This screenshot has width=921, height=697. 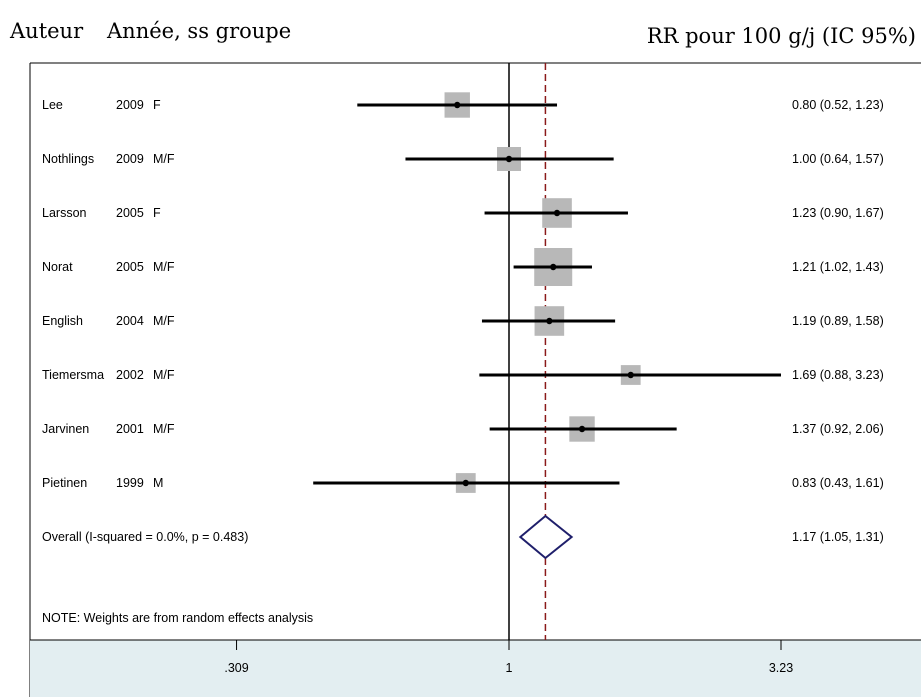 I want to click on study-estimate: 1.19 (0.89, 1.58), so click(x=838, y=321).